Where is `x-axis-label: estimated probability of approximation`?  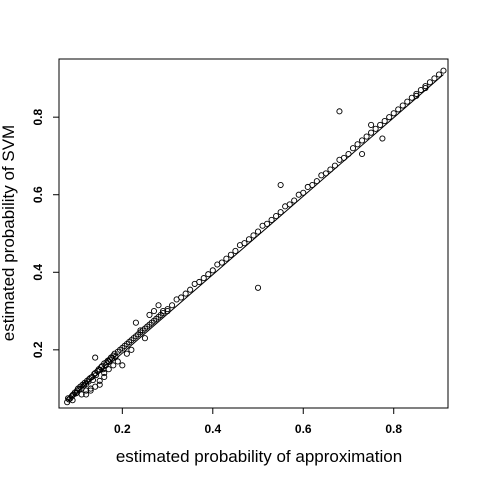 x-axis-label: estimated probability of approximation is located at coordinates (259, 456).